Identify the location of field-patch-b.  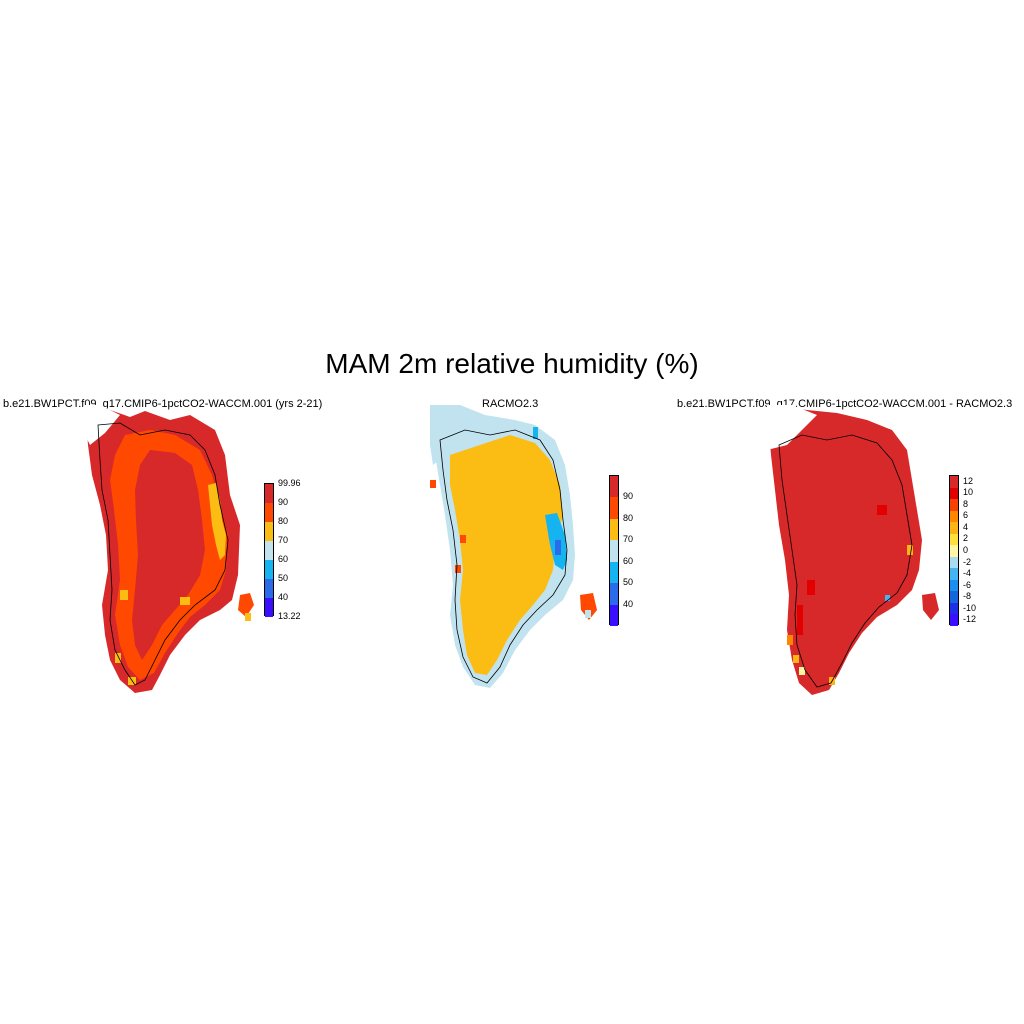
(124, 595).